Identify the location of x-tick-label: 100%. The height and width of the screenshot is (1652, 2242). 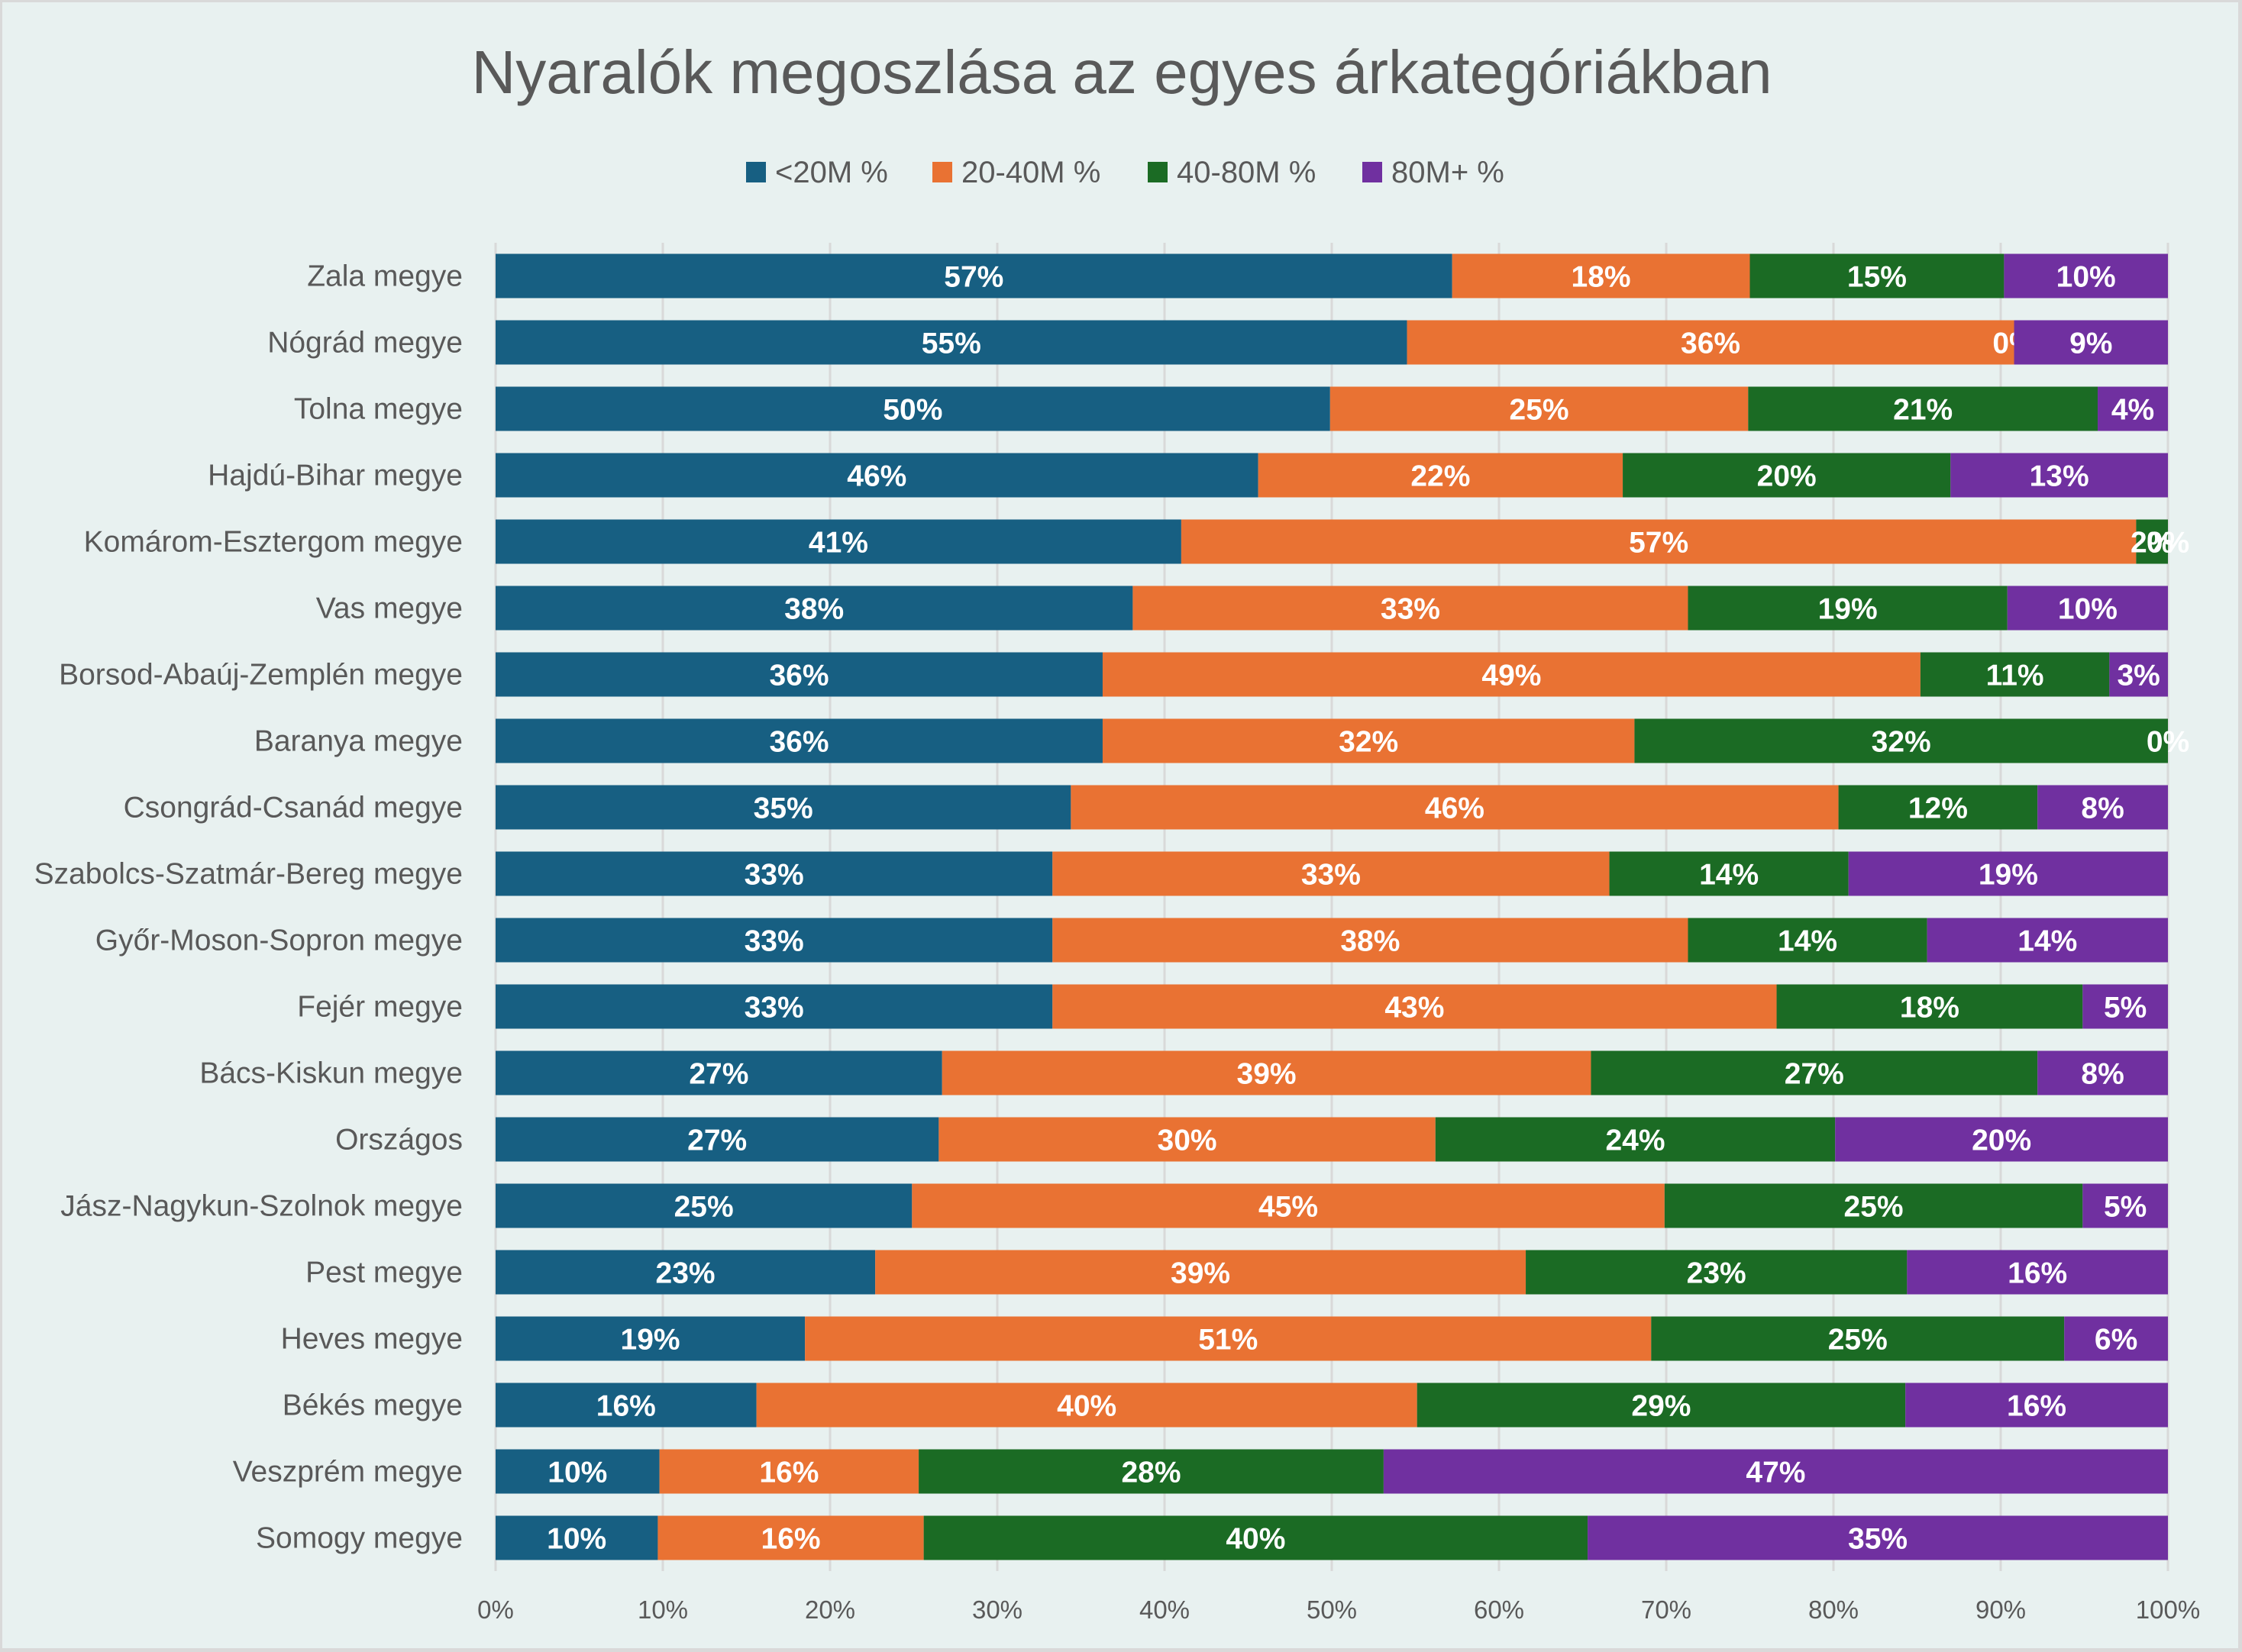
(2168, 1610).